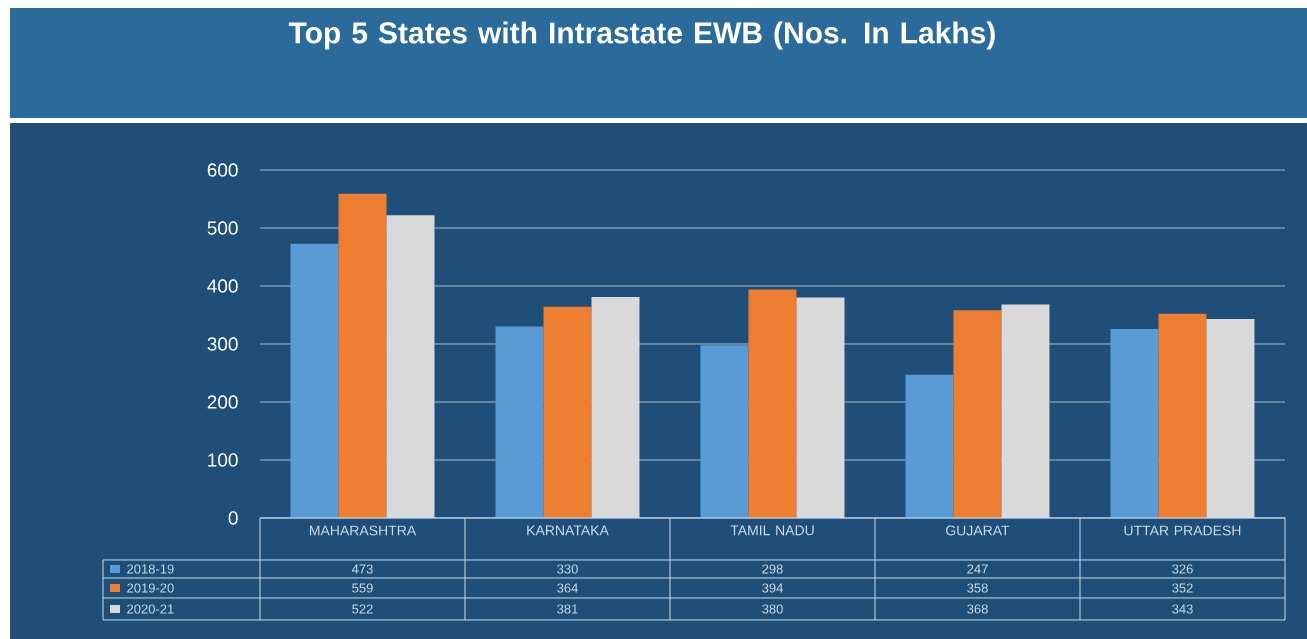 This screenshot has height=639, width=1307. Describe the element at coordinates (1182, 530) in the screenshot. I see `x-tick-label: UTTAR PRADESH` at that location.